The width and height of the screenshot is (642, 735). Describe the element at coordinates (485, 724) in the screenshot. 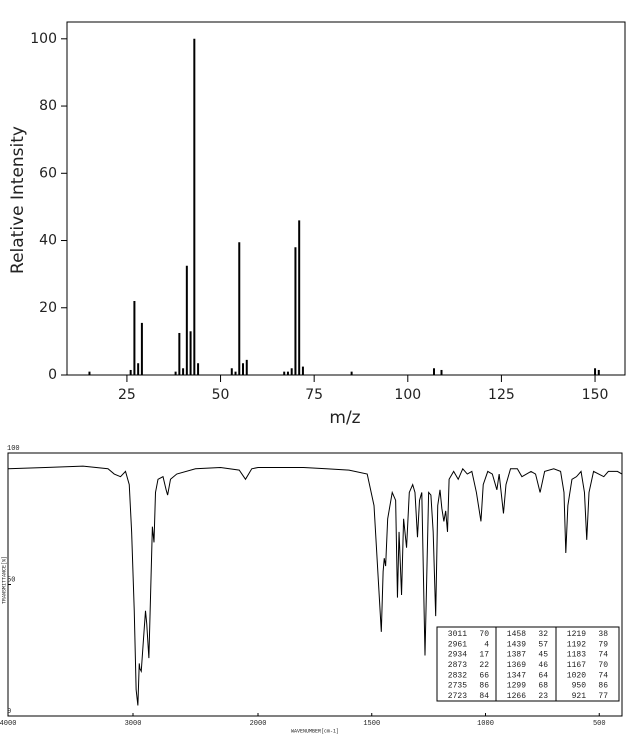

I see `x-tick-label: 1000` at that location.